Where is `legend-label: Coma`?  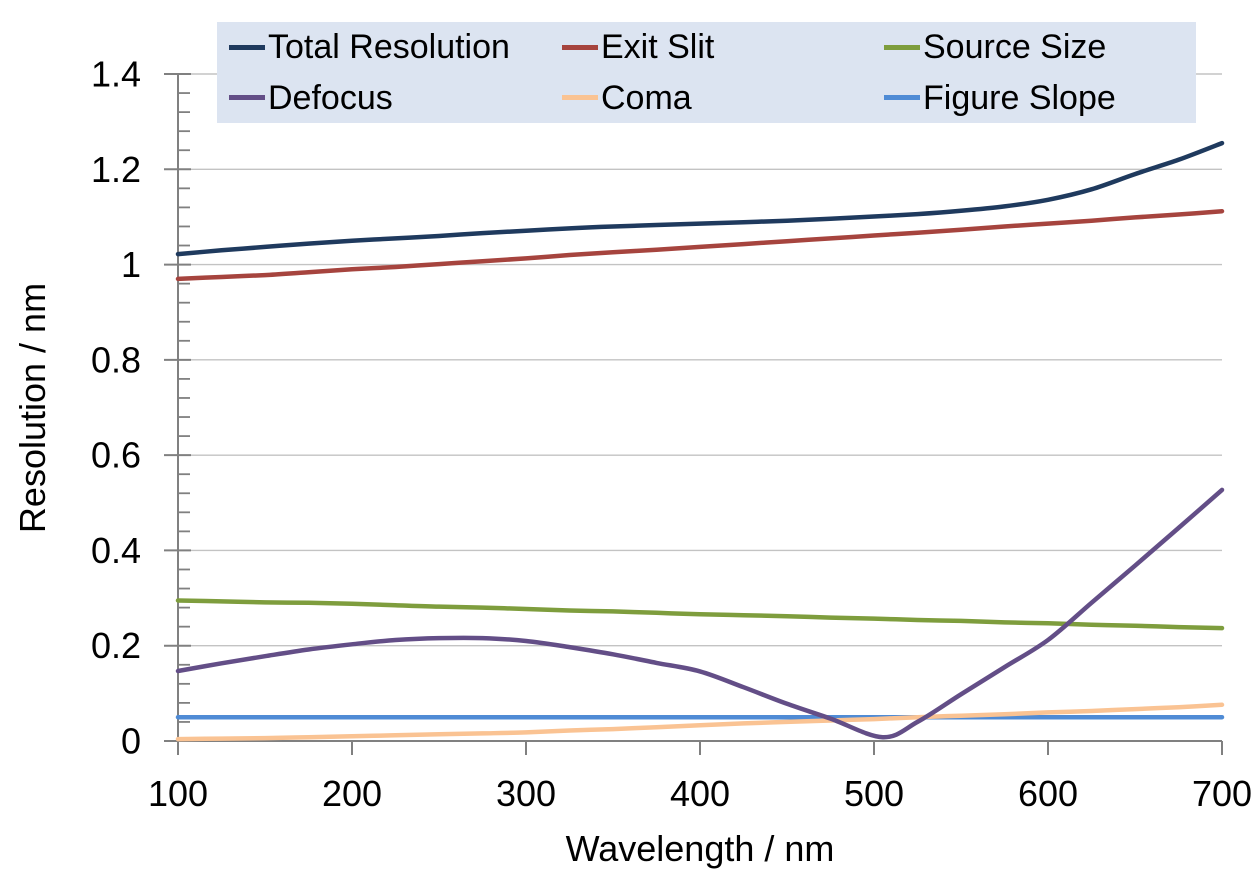
legend-label: Coma is located at coordinates (646, 97).